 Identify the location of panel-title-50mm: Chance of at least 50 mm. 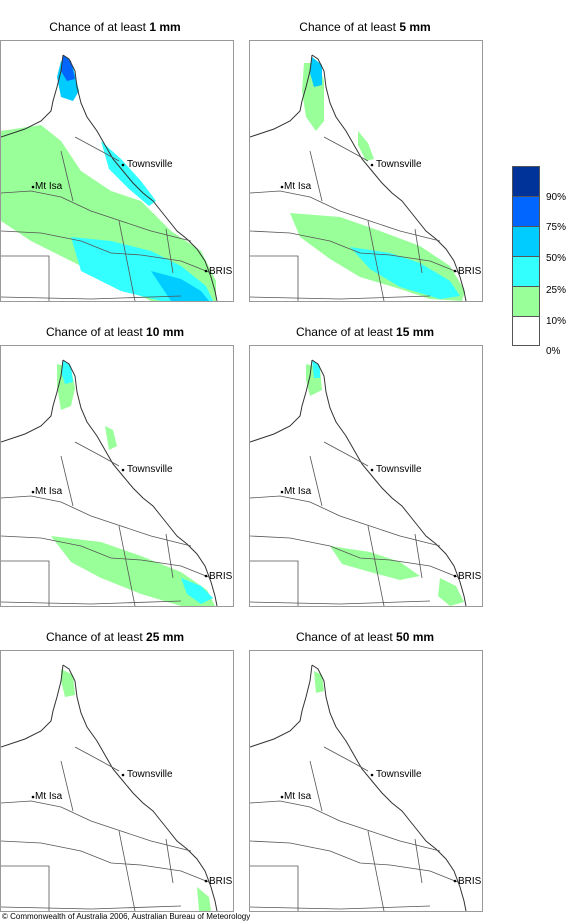
(365, 637).